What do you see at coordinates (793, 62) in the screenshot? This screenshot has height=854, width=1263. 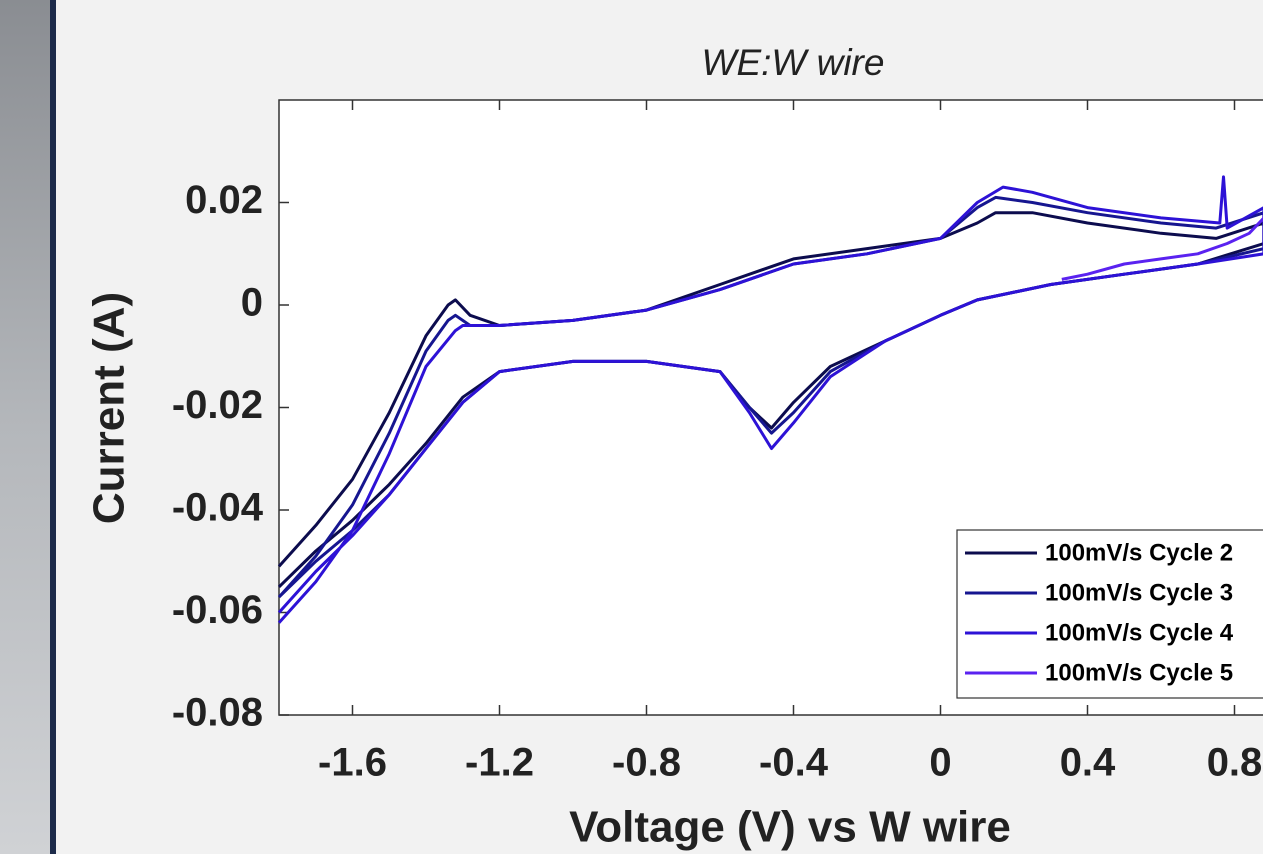 I see `chart-subtitle: WE:W wire` at bounding box center [793, 62].